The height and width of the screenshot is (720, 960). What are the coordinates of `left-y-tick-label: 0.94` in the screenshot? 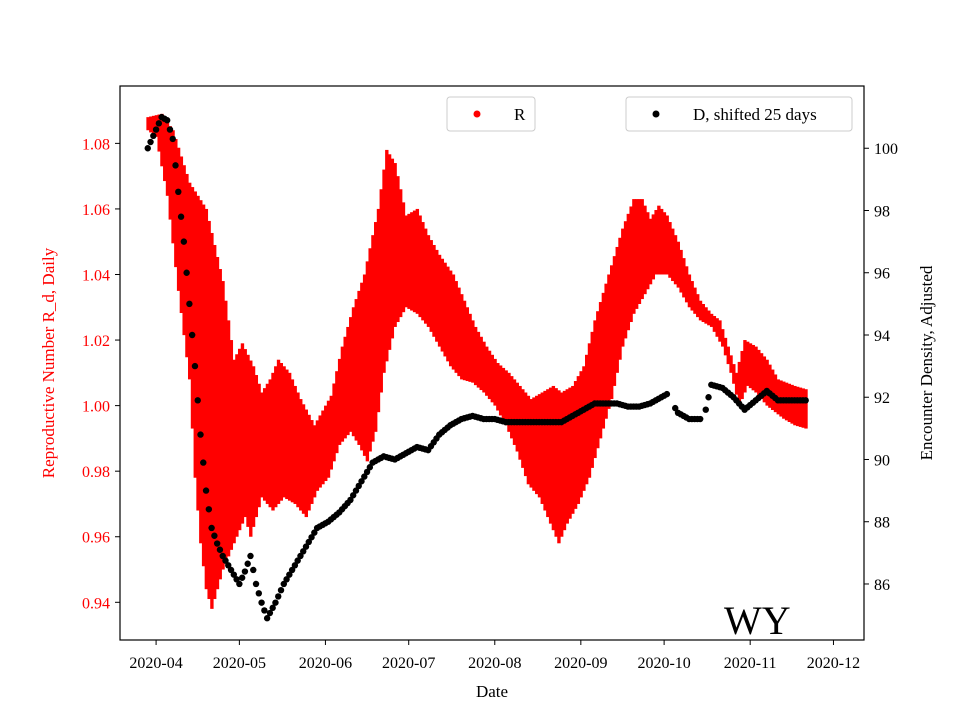 It's located at (96, 603).